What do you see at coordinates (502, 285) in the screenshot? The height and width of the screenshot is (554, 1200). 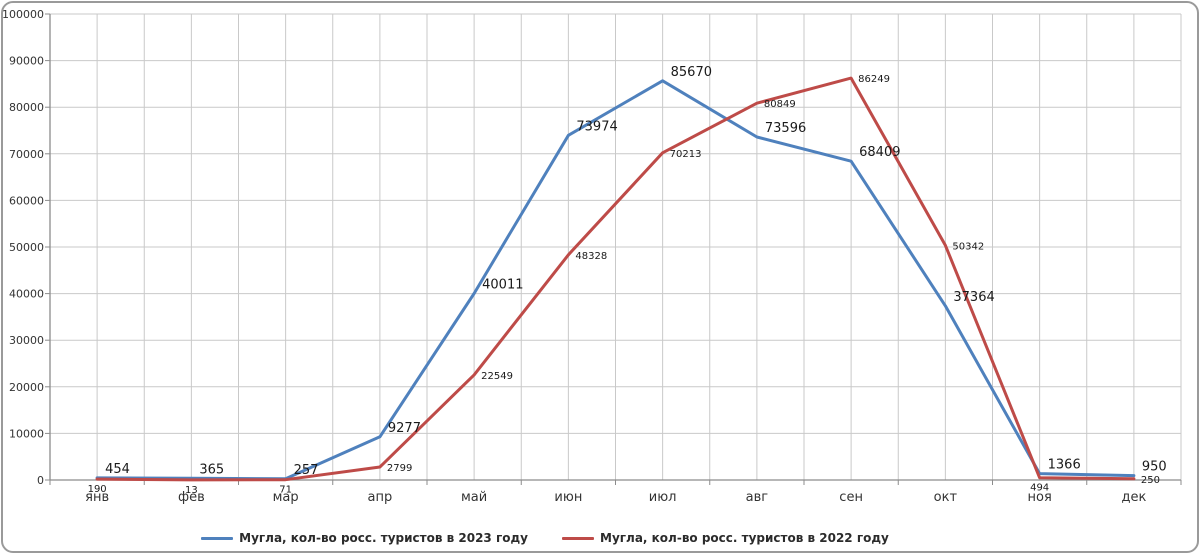 I see `data-label: 40011` at bounding box center [502, 285].